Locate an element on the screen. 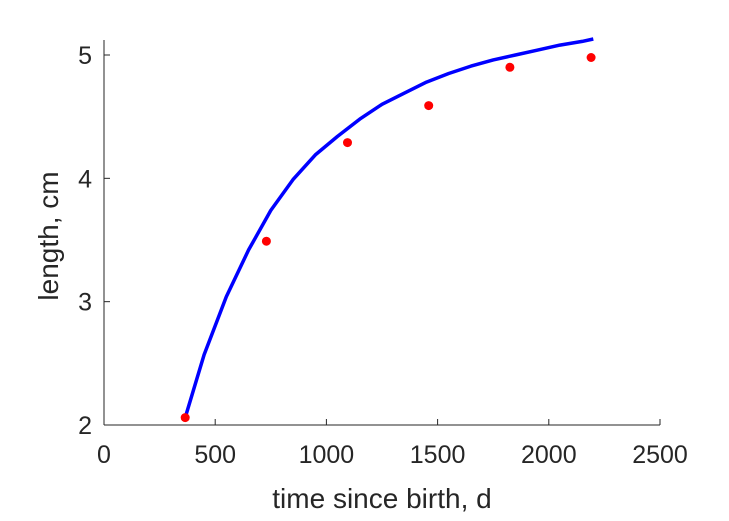 The width and height of the screenshot is (729, 521). y-tick-label: 5 is located at coordinates (85, 56).